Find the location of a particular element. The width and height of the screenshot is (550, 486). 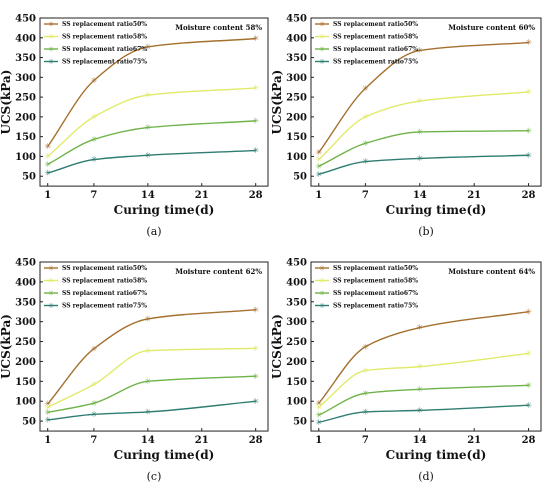

y-tick-label: 400 is located at coordinates (25, 38).